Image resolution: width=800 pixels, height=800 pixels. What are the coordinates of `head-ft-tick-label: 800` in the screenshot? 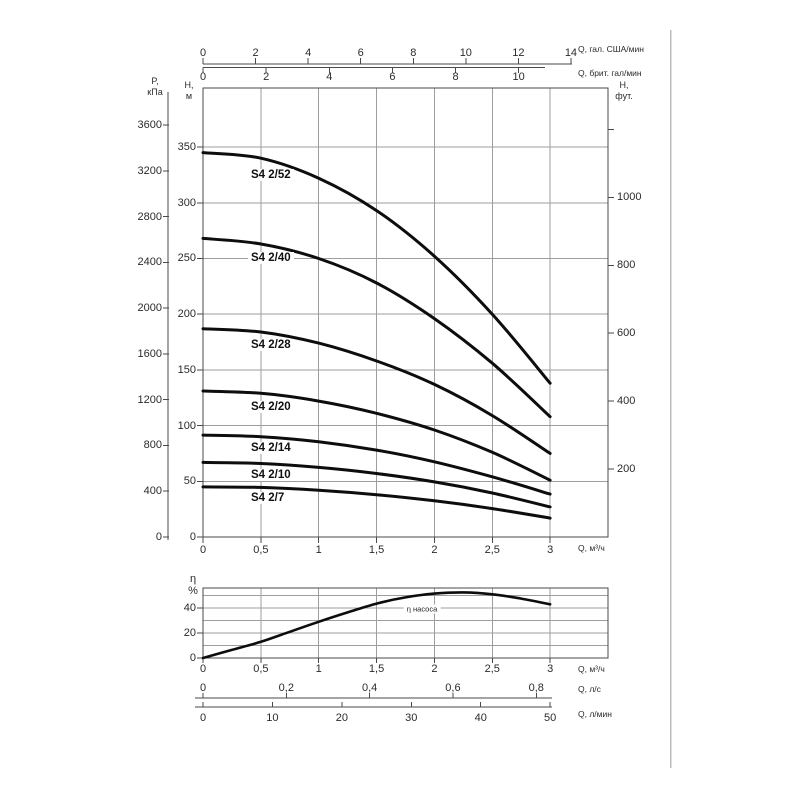 It's located at (626, 265).